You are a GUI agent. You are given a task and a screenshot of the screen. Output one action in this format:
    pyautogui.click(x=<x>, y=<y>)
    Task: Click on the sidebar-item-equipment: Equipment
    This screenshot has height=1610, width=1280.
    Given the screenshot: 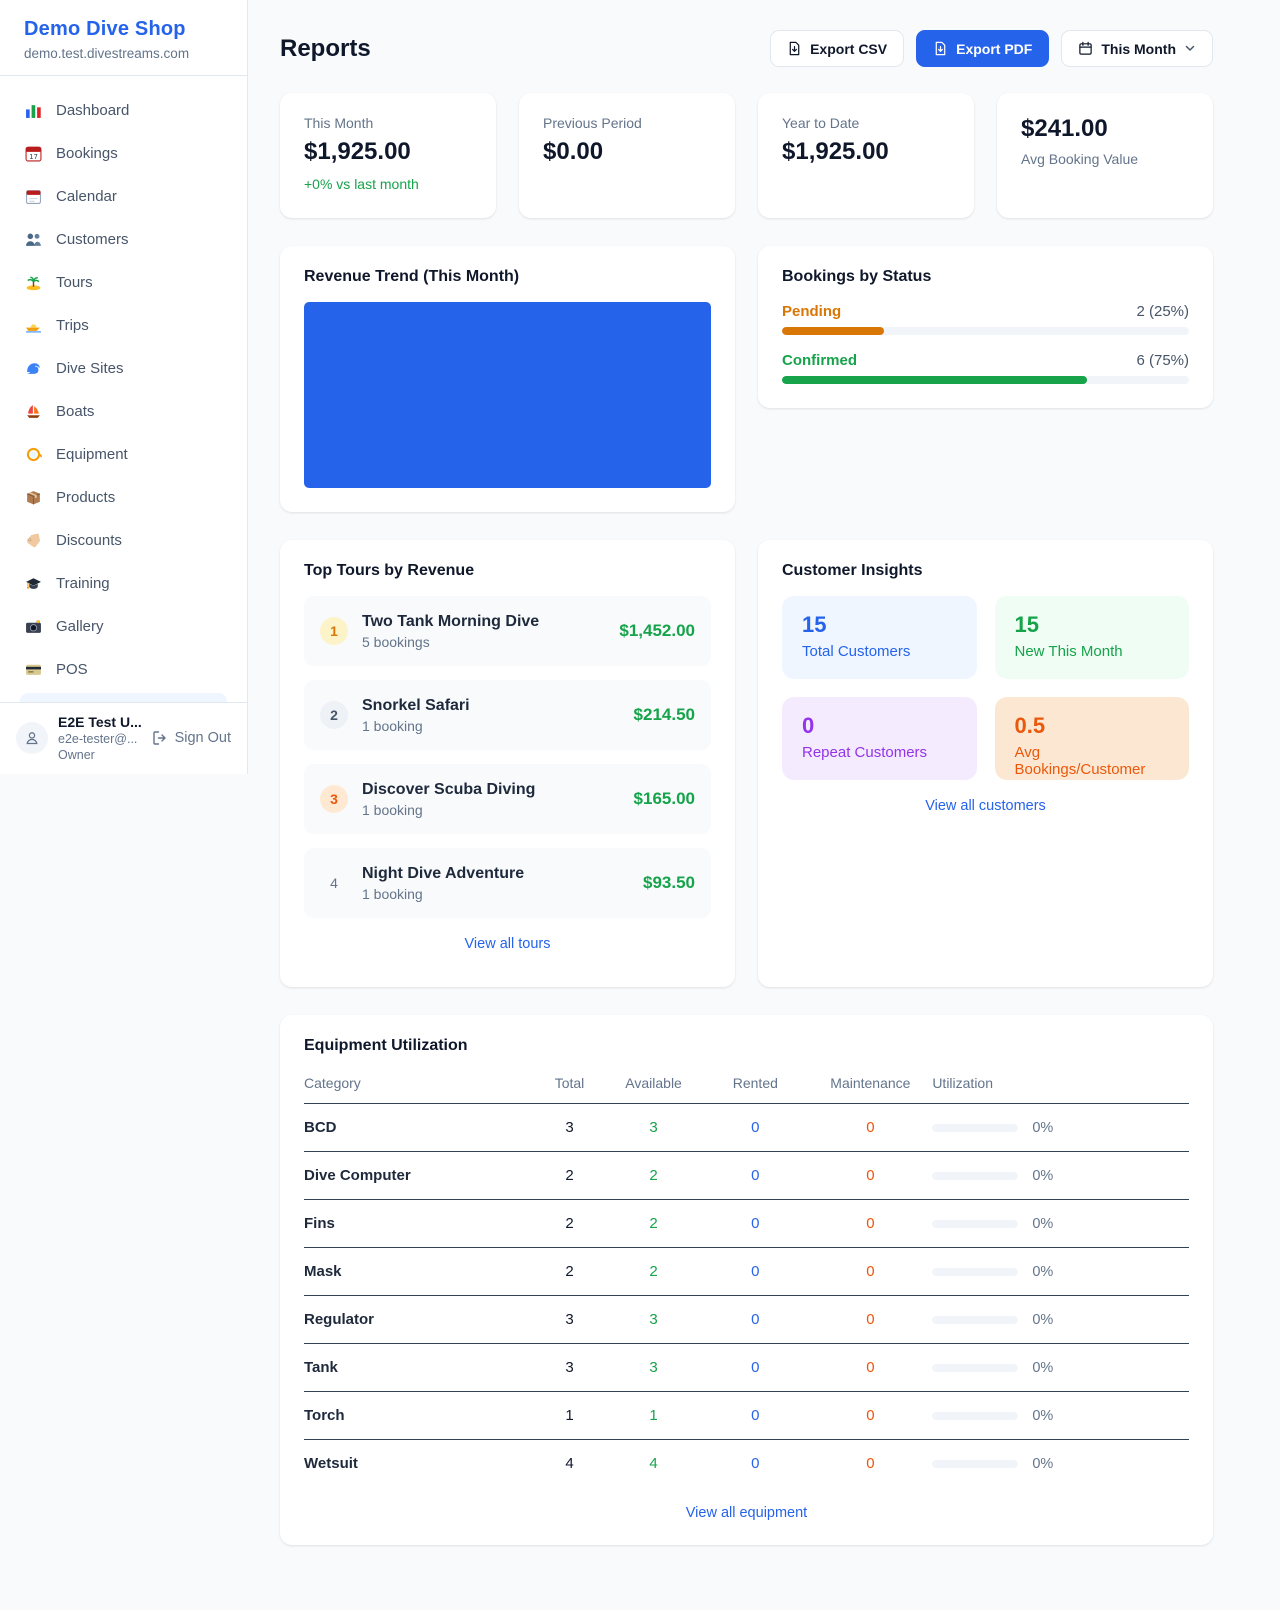 What is the action you would take?
    pyautogui.click(x=123, y=454)
    